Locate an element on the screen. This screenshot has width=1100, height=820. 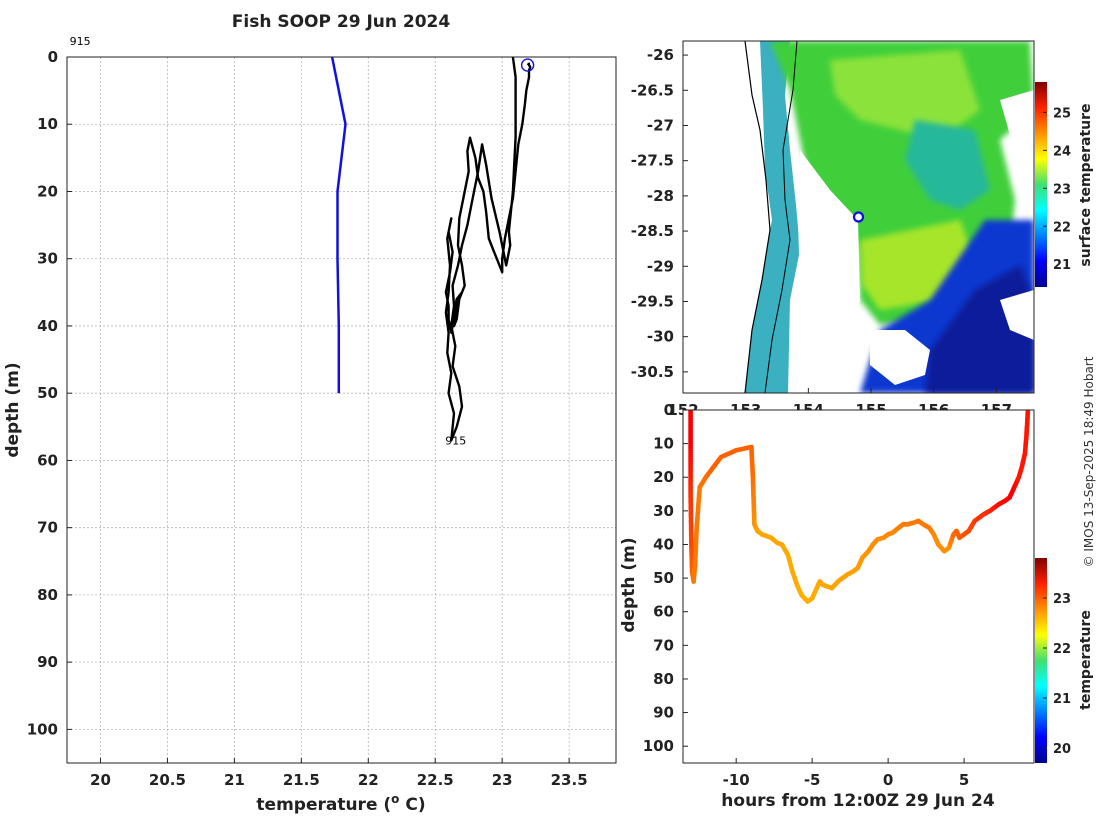
sst-light-green-patch is located at coordinates (905, 95).